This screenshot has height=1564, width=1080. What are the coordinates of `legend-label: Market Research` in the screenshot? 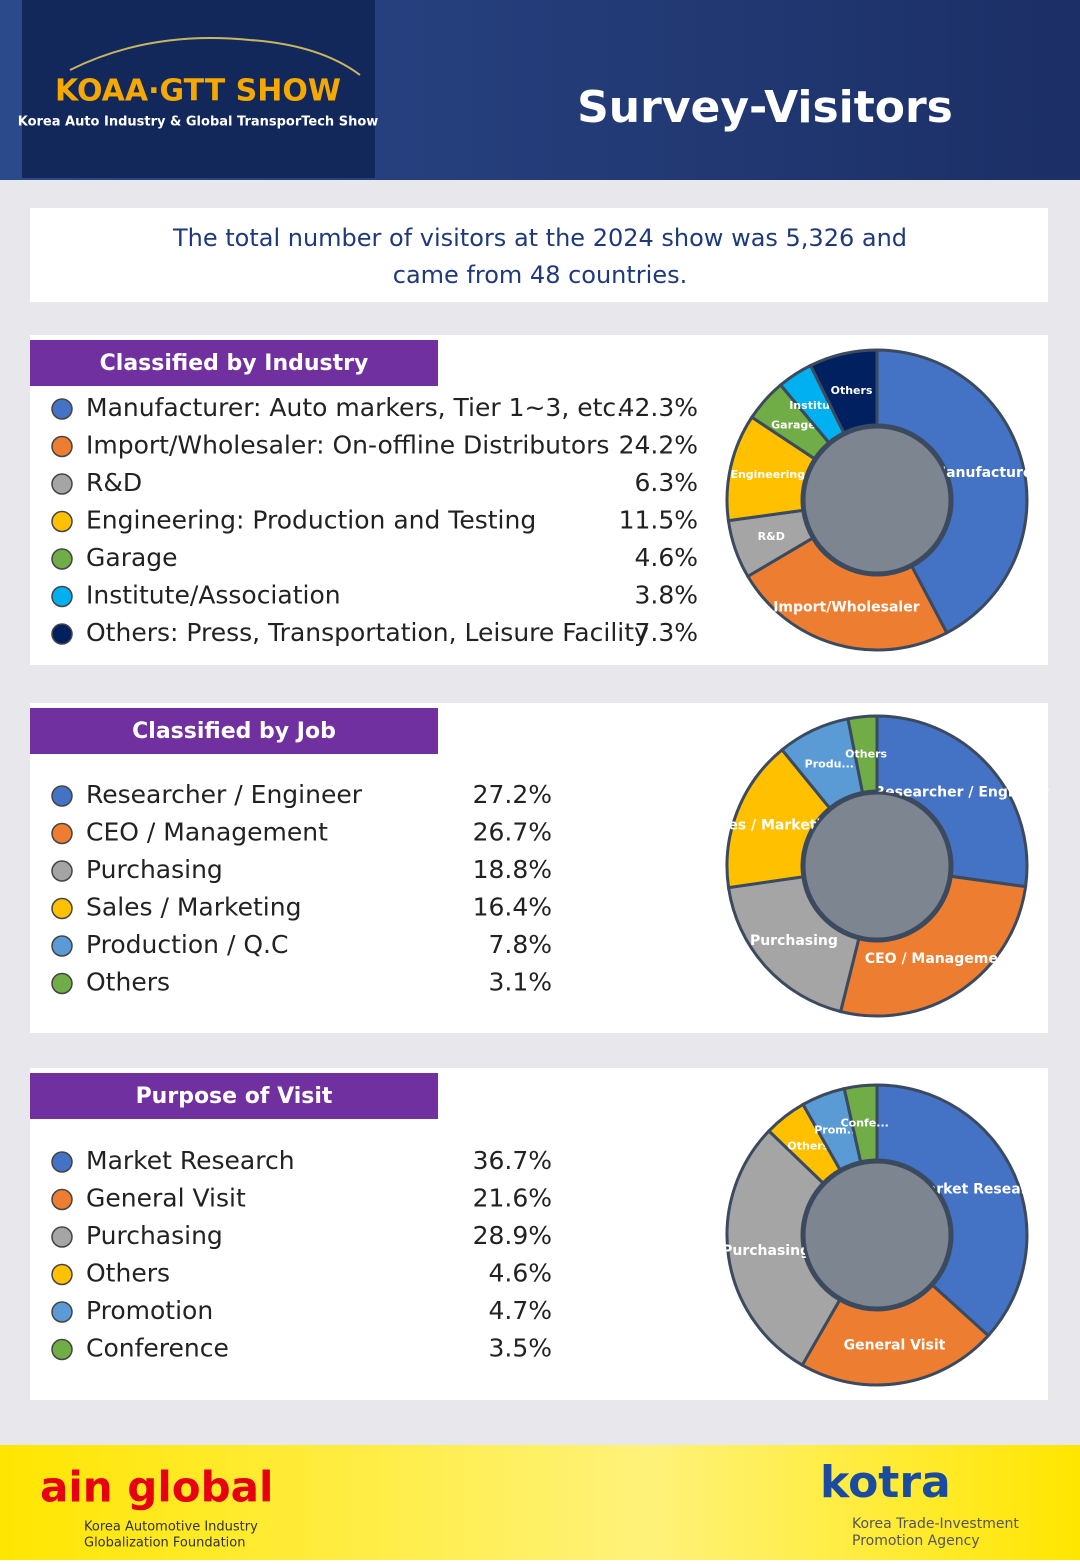 It's located at (190, 1160).